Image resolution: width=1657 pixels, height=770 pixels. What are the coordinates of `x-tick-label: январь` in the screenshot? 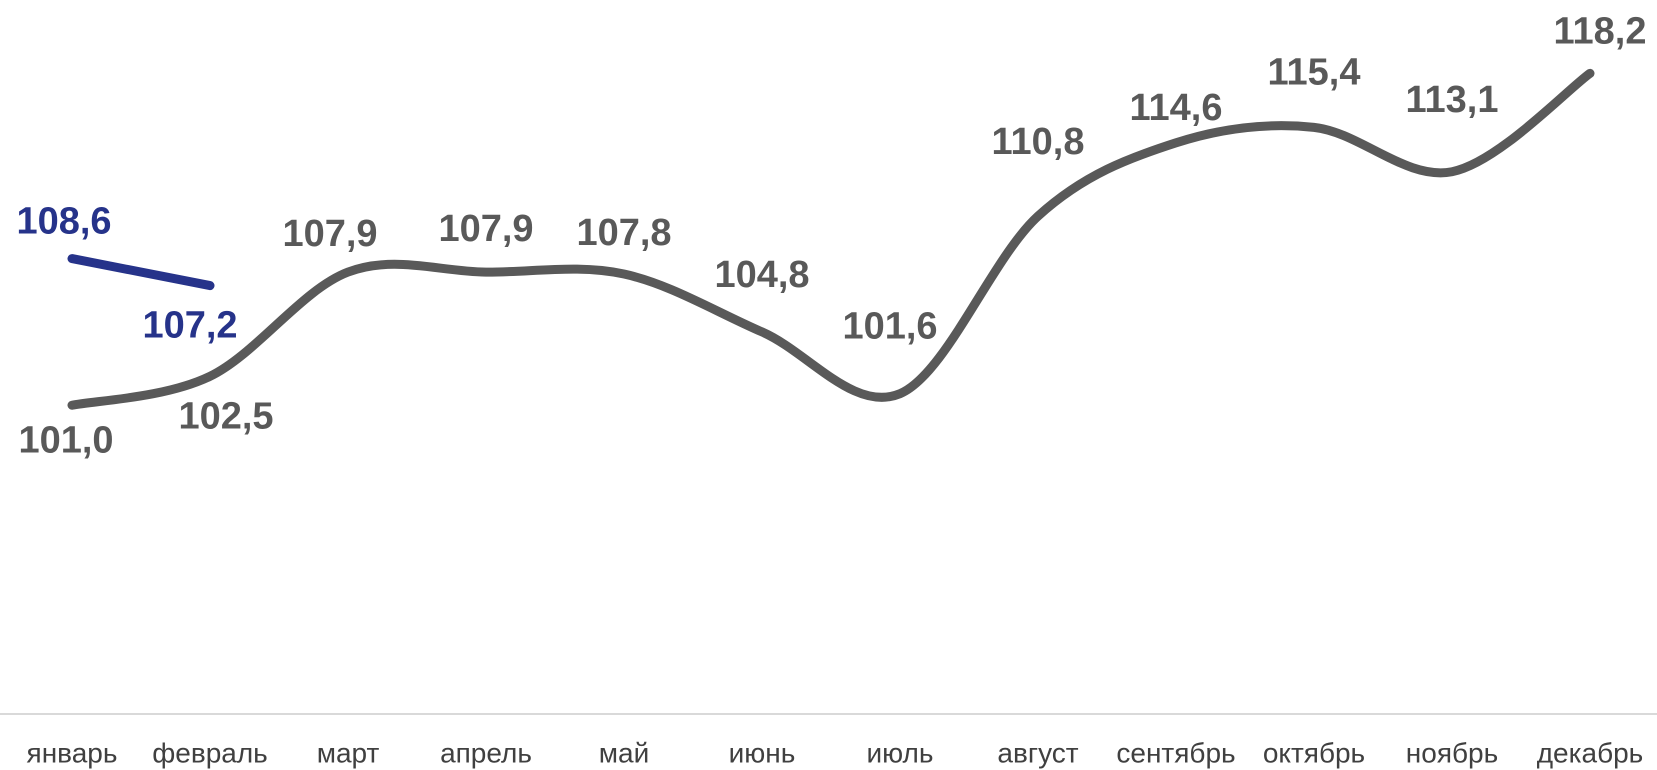 It's located at (72, 752).